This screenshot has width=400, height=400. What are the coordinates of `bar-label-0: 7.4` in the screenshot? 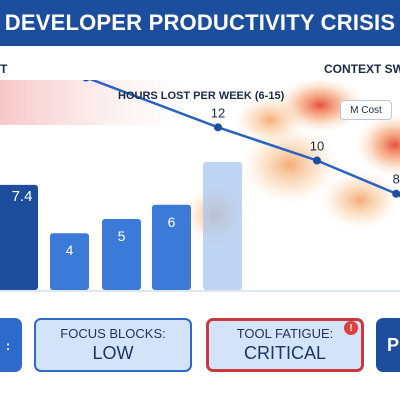 It's located at (22, 196).